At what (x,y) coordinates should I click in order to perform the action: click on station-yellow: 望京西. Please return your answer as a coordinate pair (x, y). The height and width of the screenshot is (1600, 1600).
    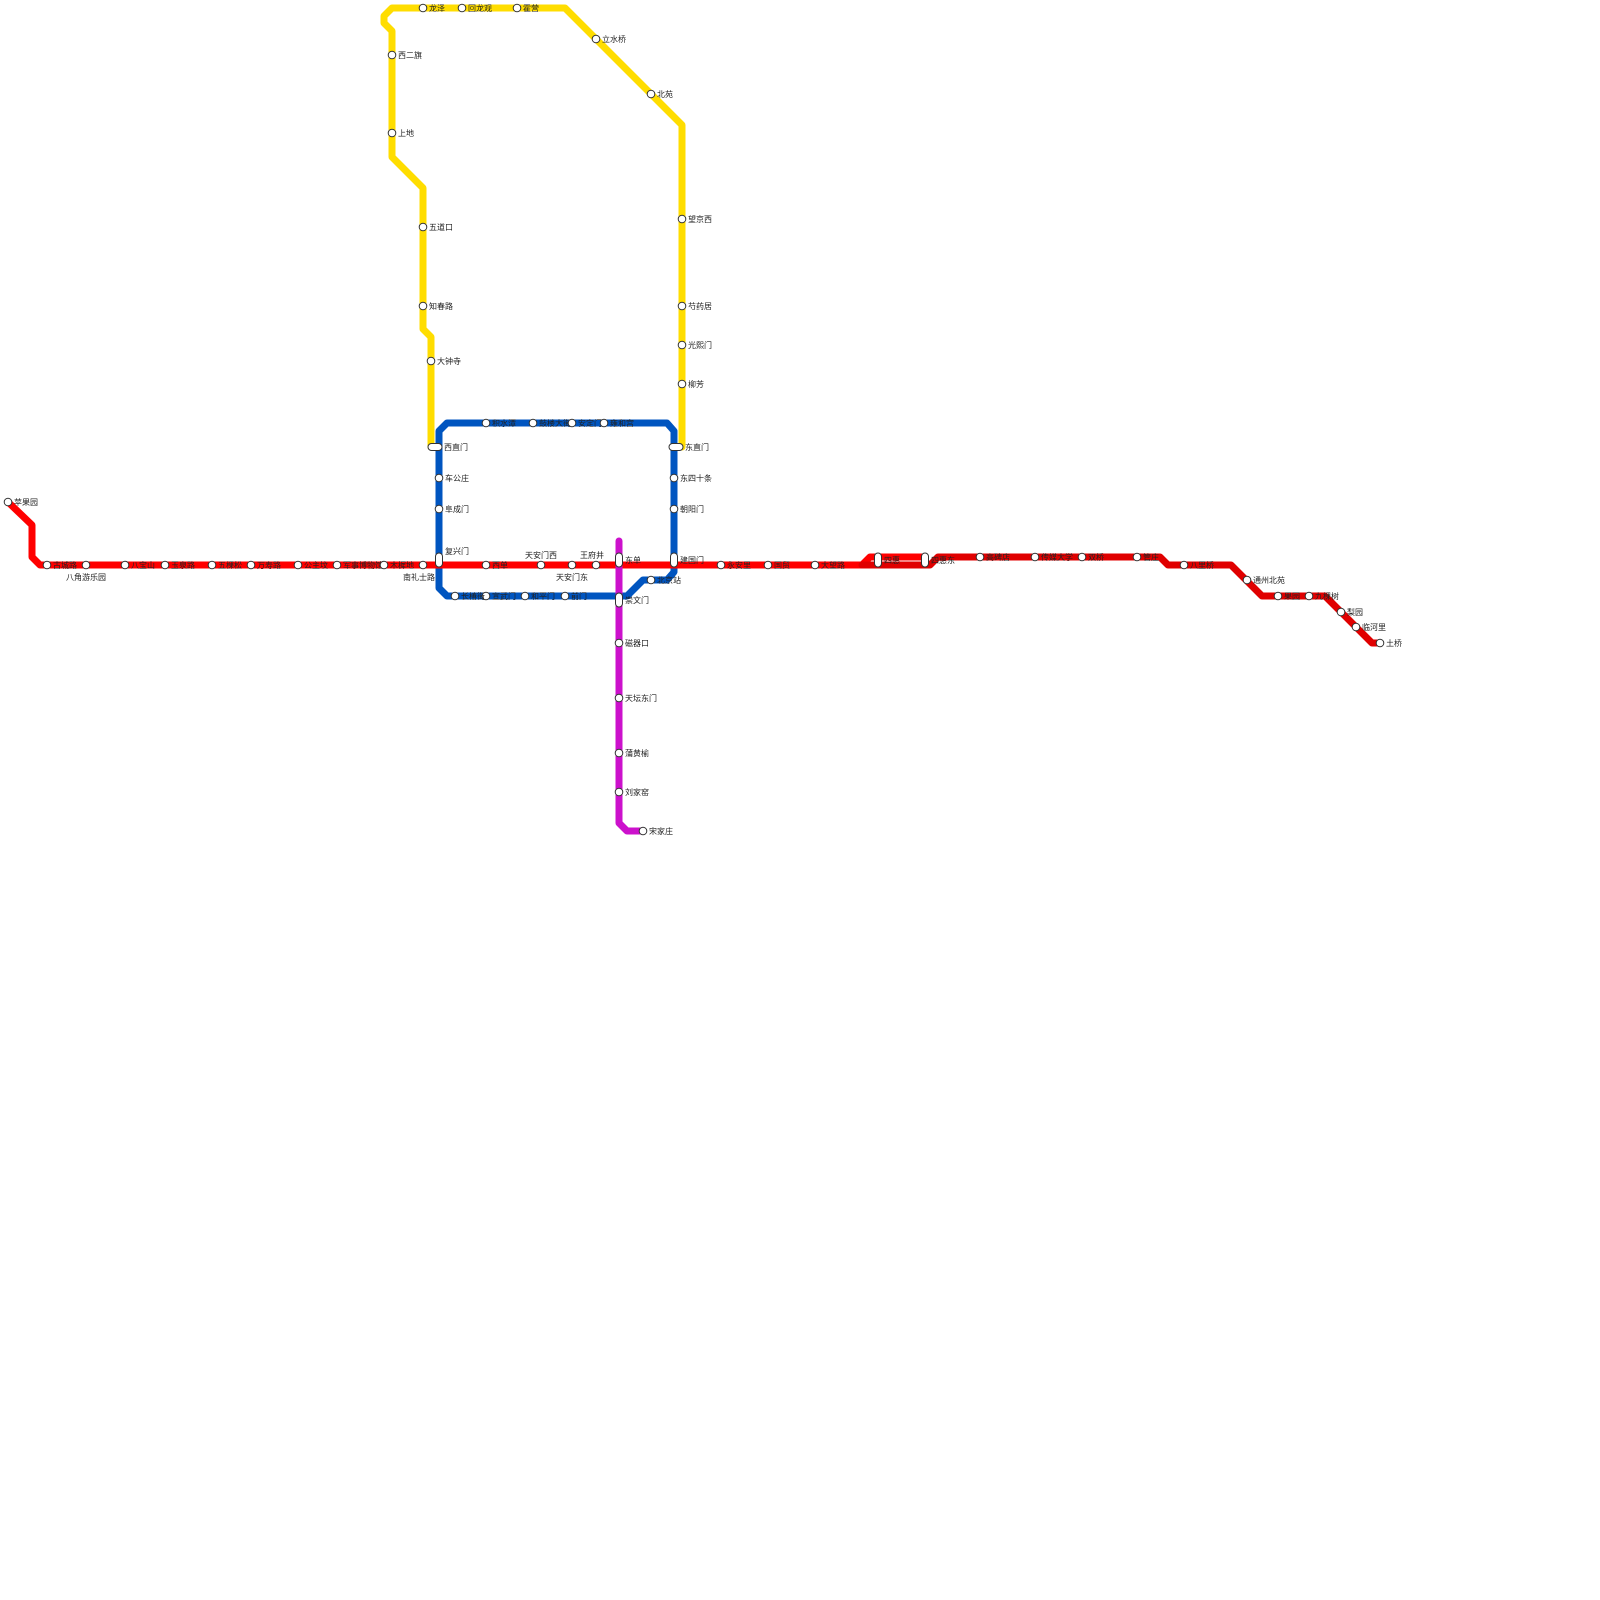
    Looking at the image, I should click on (694, 219).